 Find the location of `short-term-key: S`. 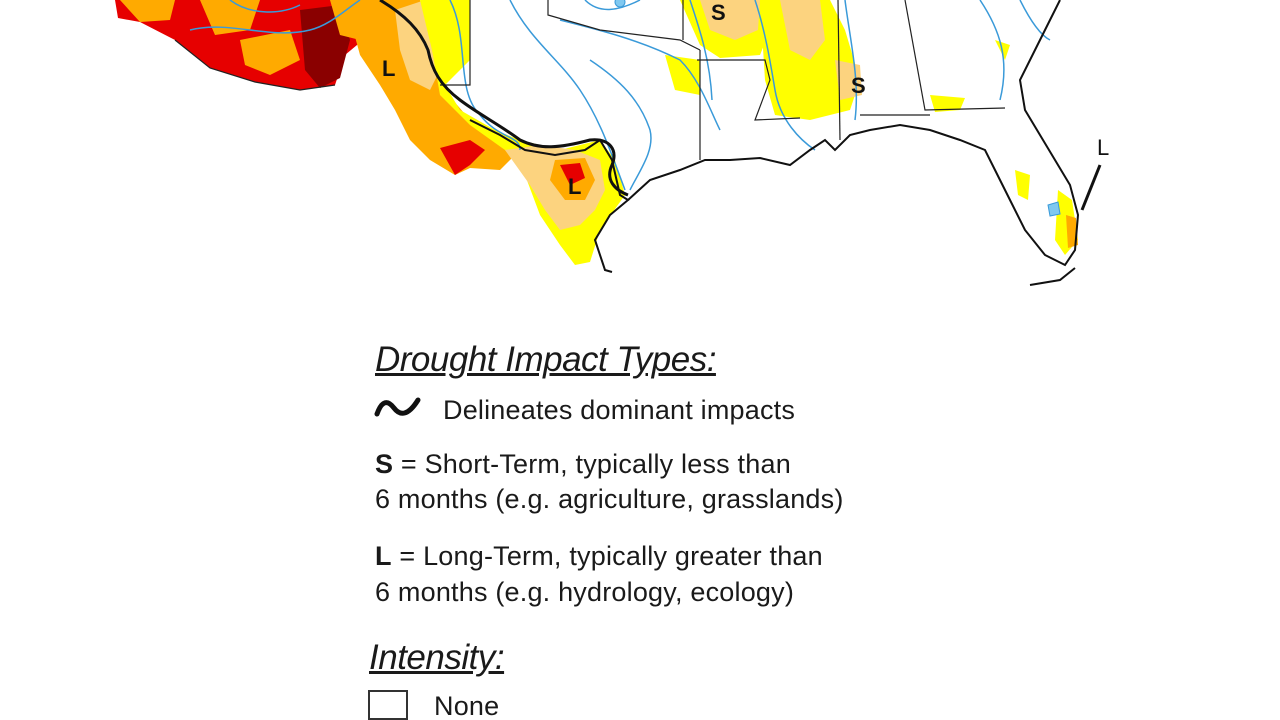

short-term-key: S is located at coordinates (384, 464).